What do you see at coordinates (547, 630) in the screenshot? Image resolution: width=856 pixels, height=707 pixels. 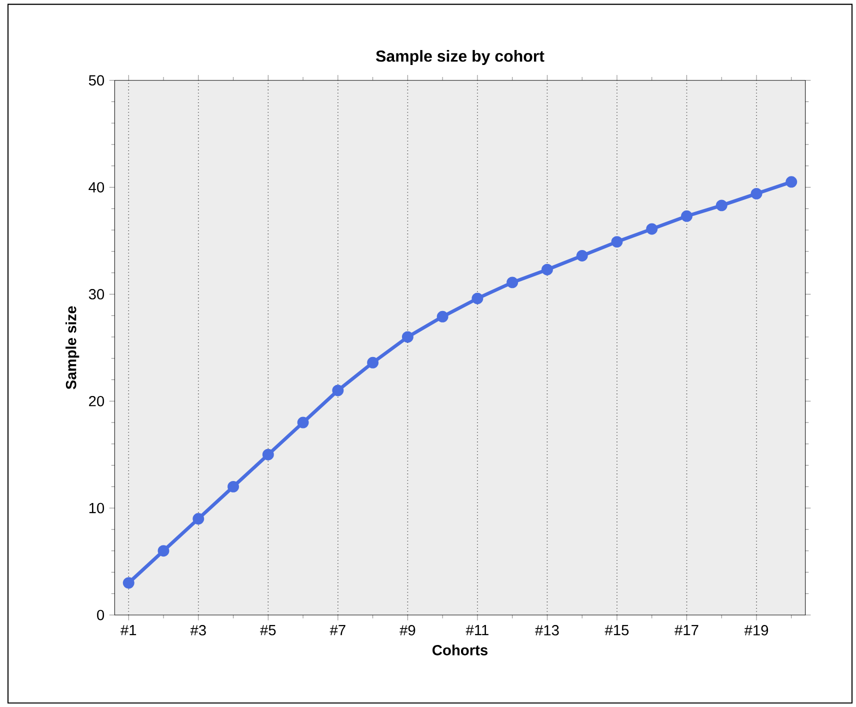 I see `x-tick-label: #13` at bounding box center [547, 630].